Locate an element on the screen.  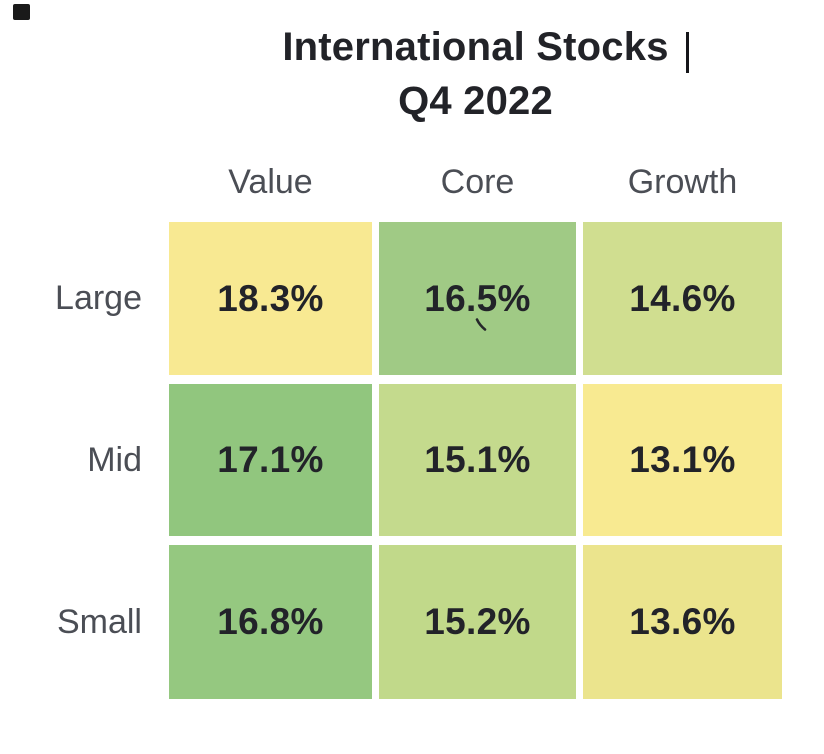
heatmap-cell-small-growth: 13.6% is located at coordinates (682, 622).